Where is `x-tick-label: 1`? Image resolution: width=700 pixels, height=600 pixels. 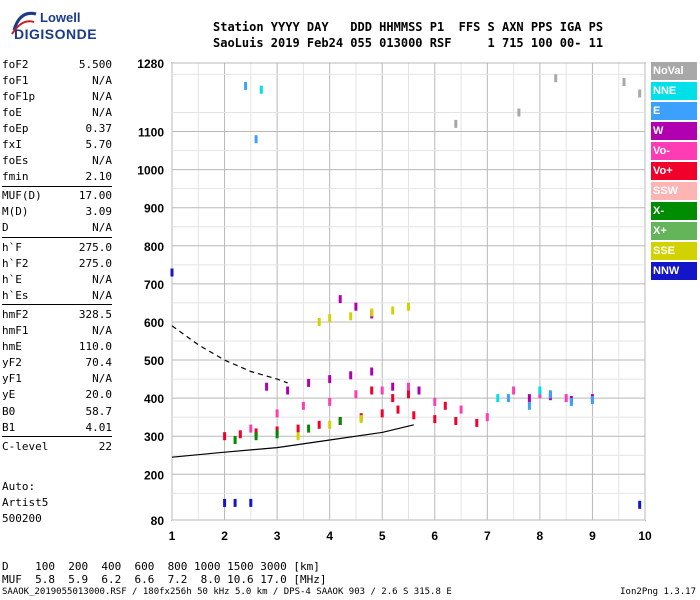 x-tick-label: 1 is located at coordinates (172, 536).